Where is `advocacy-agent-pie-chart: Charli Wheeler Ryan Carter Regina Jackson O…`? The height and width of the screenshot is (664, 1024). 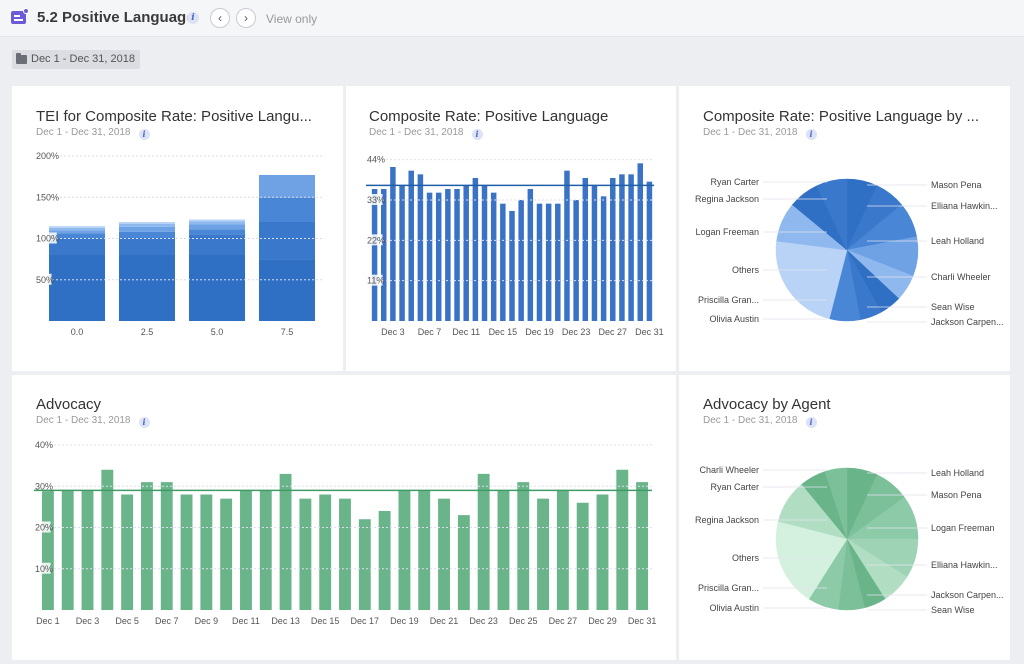 advocacy-agent-pie-chart: Charli Wheeler Ryan Carter Regina Jackson O… is located at coordinates (849, 540).